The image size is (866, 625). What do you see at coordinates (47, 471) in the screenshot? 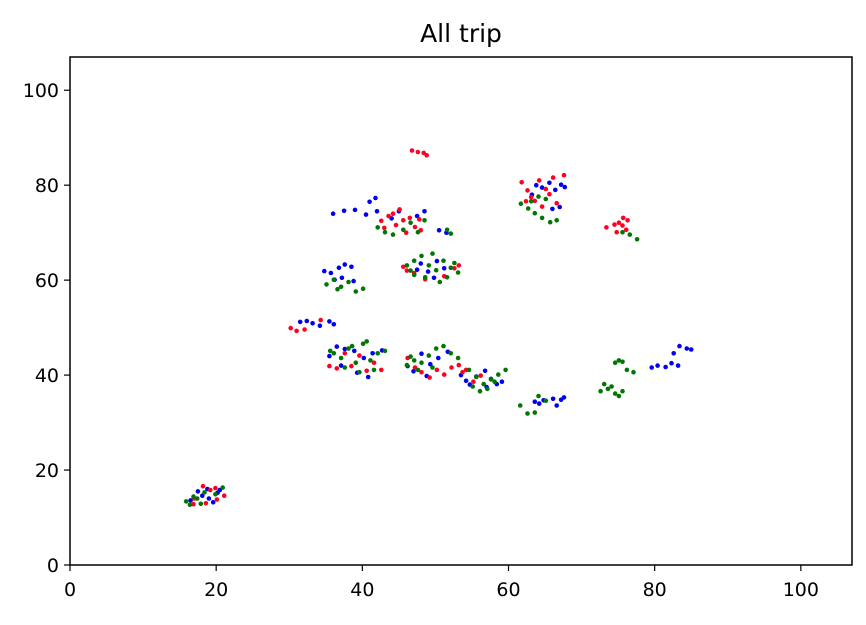
I see `y-tick-label: 20` at bounding box center [47, 471].